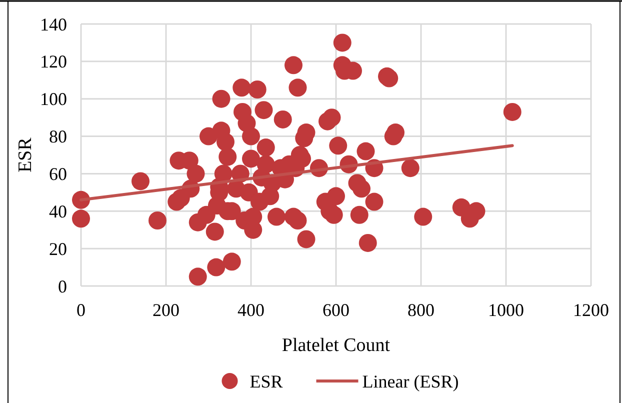  Describe the element at coordinates (58, 174) in the screenshot. I see `y-tick-label: 60` at that location.